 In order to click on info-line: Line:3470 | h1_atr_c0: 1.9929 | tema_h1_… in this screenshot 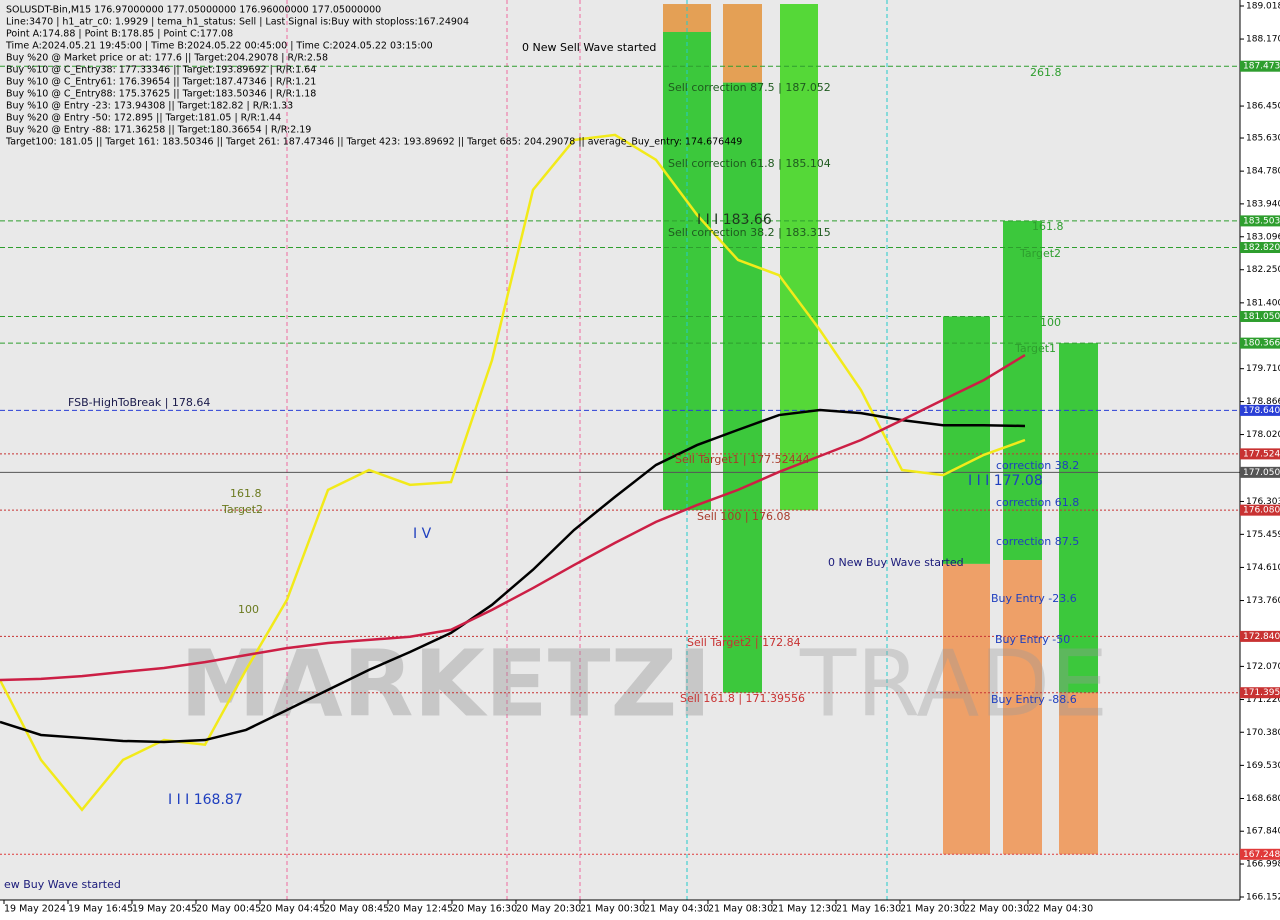, I will do `click(237, 22)`.